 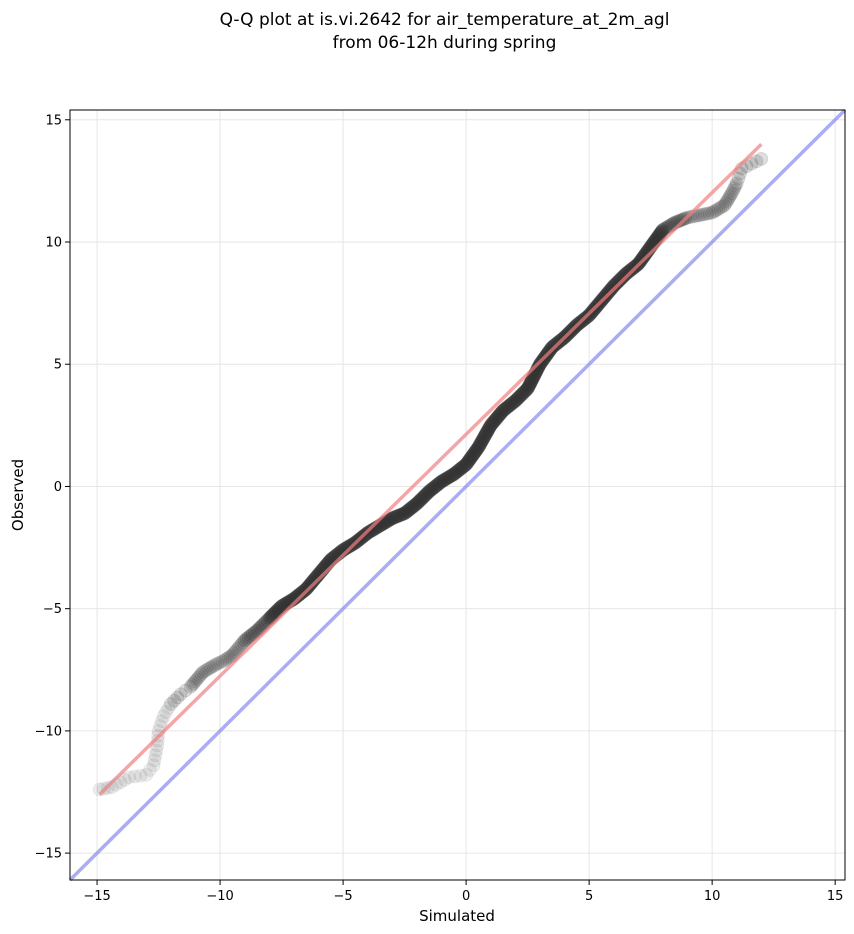 I want to click on y-tick-label: 5, so click(x=58, y=365).